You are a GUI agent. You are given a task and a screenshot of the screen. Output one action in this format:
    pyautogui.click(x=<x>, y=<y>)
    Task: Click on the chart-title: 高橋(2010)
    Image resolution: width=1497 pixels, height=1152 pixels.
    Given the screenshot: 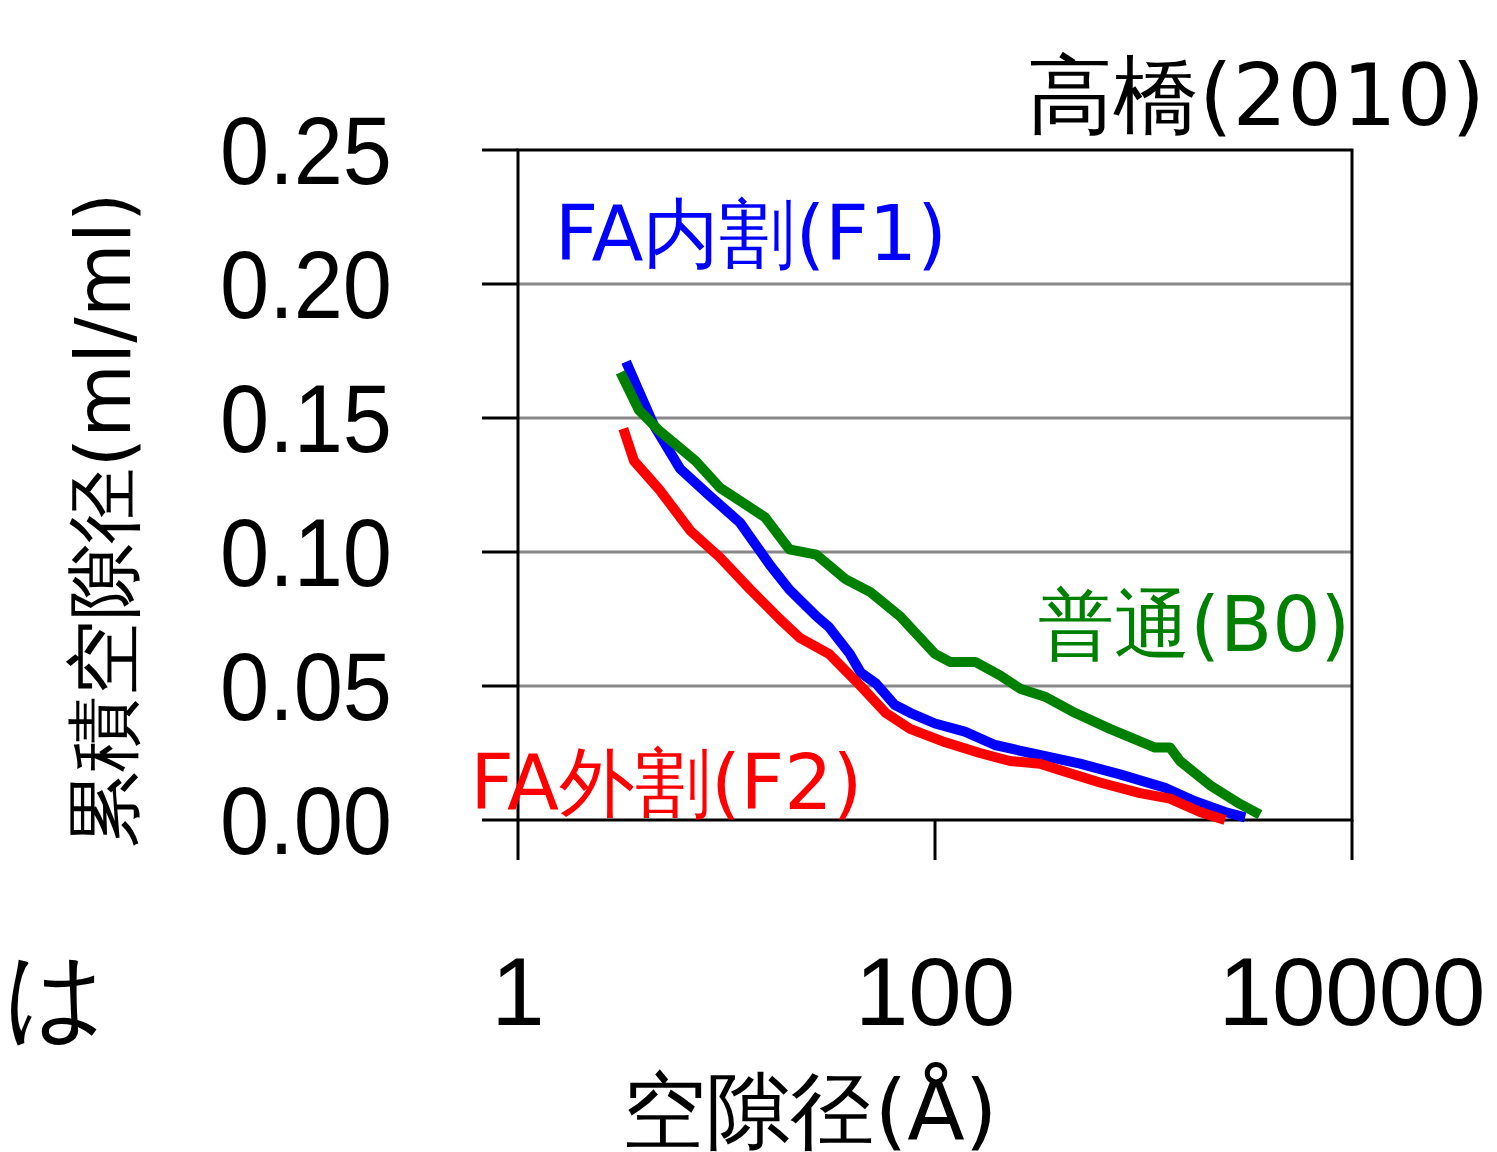 What is the action you would take?
    pyautogui.click(x=1256, y=95)
    